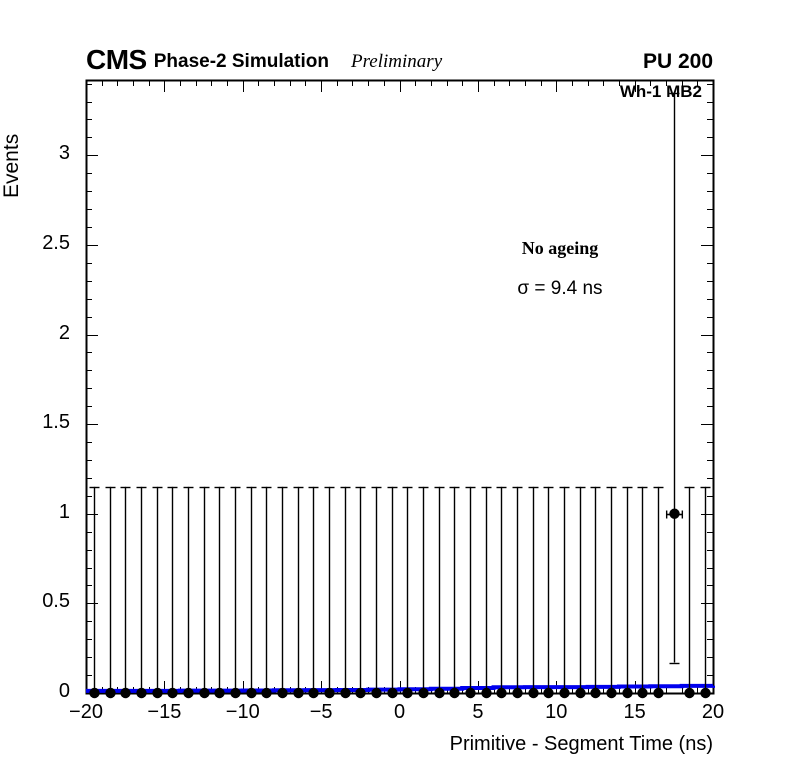  Describe the element at coordinates (64, 153) in the screenshot. I see `y-tick-label: 3` at that location.